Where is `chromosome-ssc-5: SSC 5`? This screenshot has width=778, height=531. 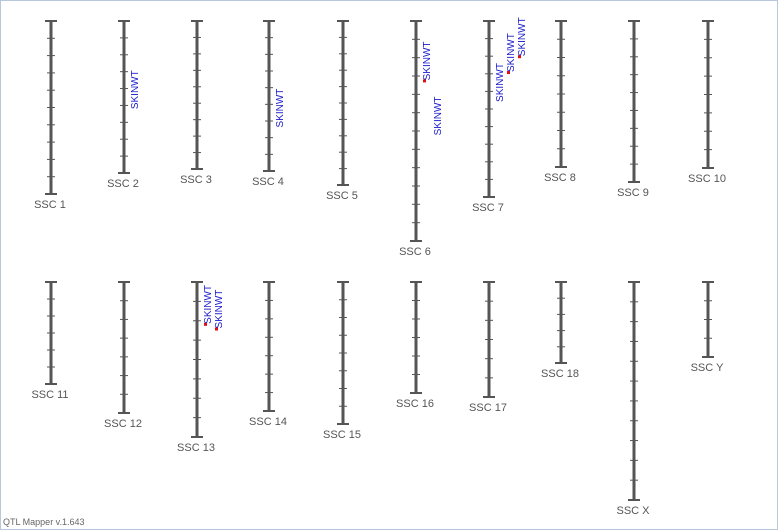
chromosome-ssc-5: SSC 5 is located at coordinates (342, 111).